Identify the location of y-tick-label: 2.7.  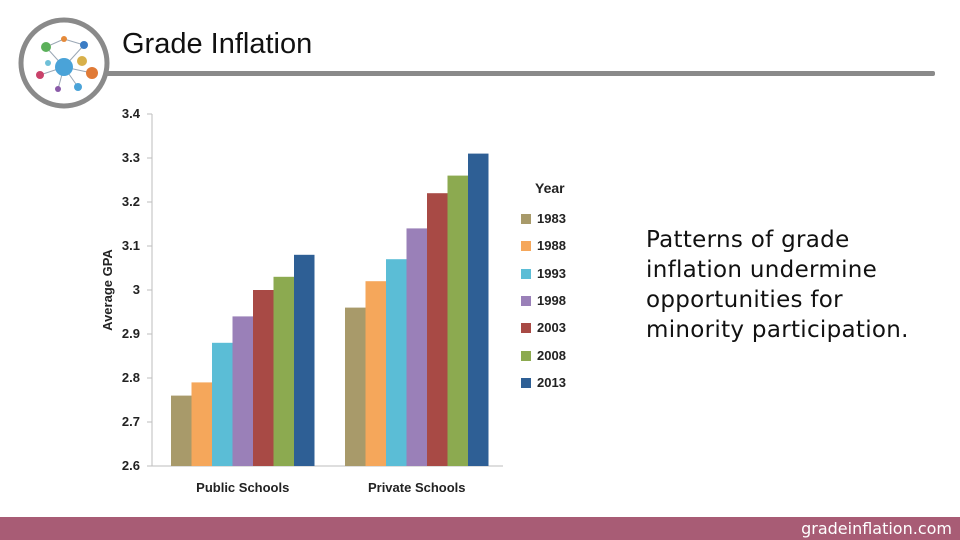
(131, 421).